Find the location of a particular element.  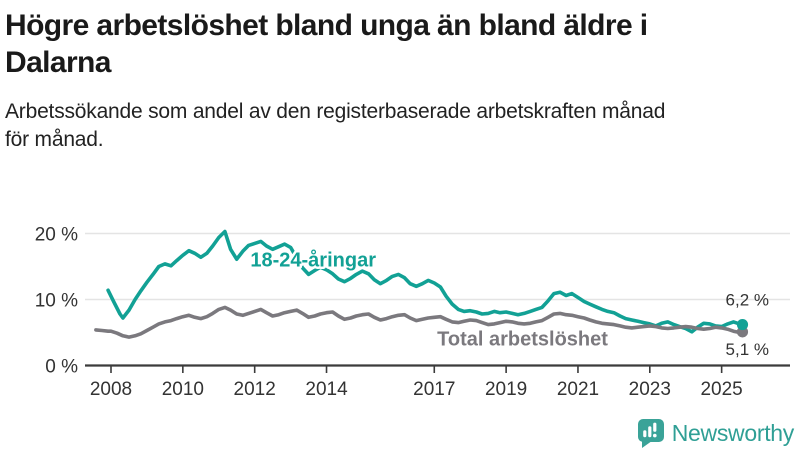

x-axis-tick-label: 2012 is located at coordinates (255, 389).